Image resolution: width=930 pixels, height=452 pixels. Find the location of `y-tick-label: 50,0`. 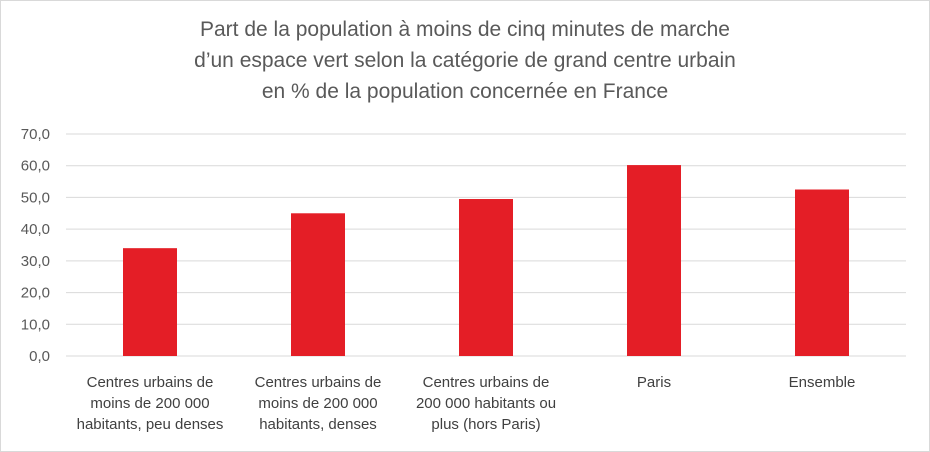

y-tick-label: 50,0 is located at coordinates (35, 197).